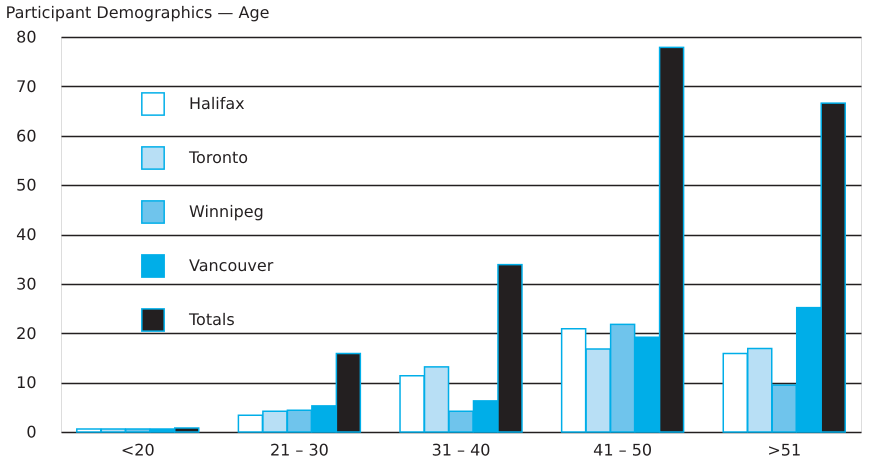  I want to click on legend-label: Vancouver, so click(231, 265).